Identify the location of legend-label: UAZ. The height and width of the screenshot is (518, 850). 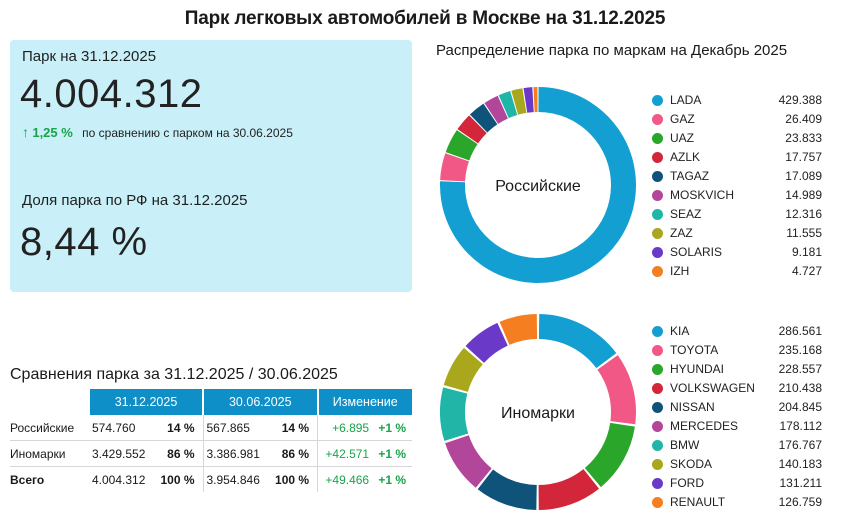
(682, 138).